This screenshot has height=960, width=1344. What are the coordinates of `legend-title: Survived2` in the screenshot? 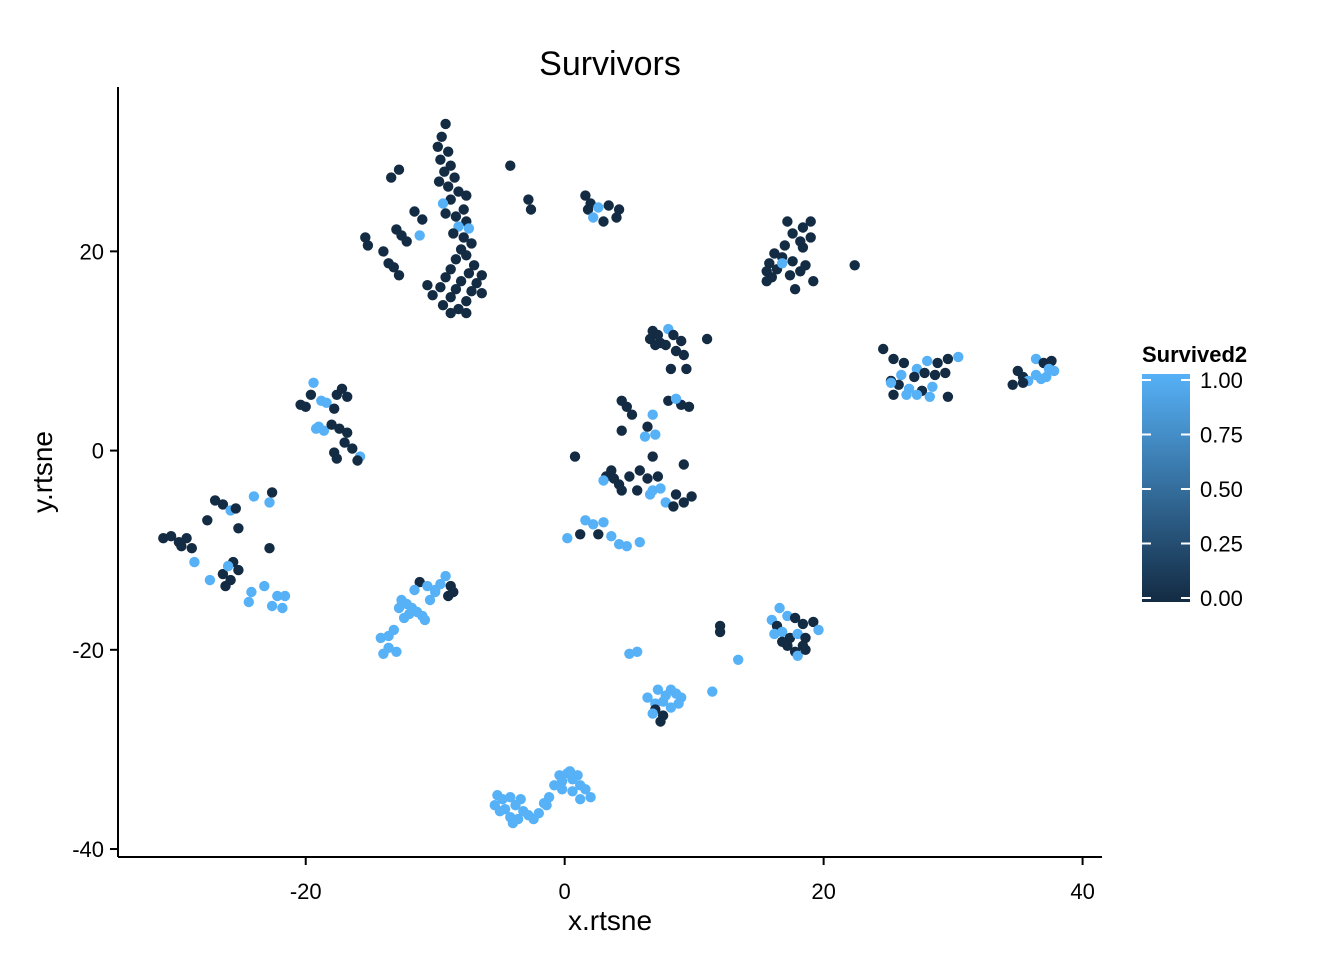 It's located at (1194, 354).